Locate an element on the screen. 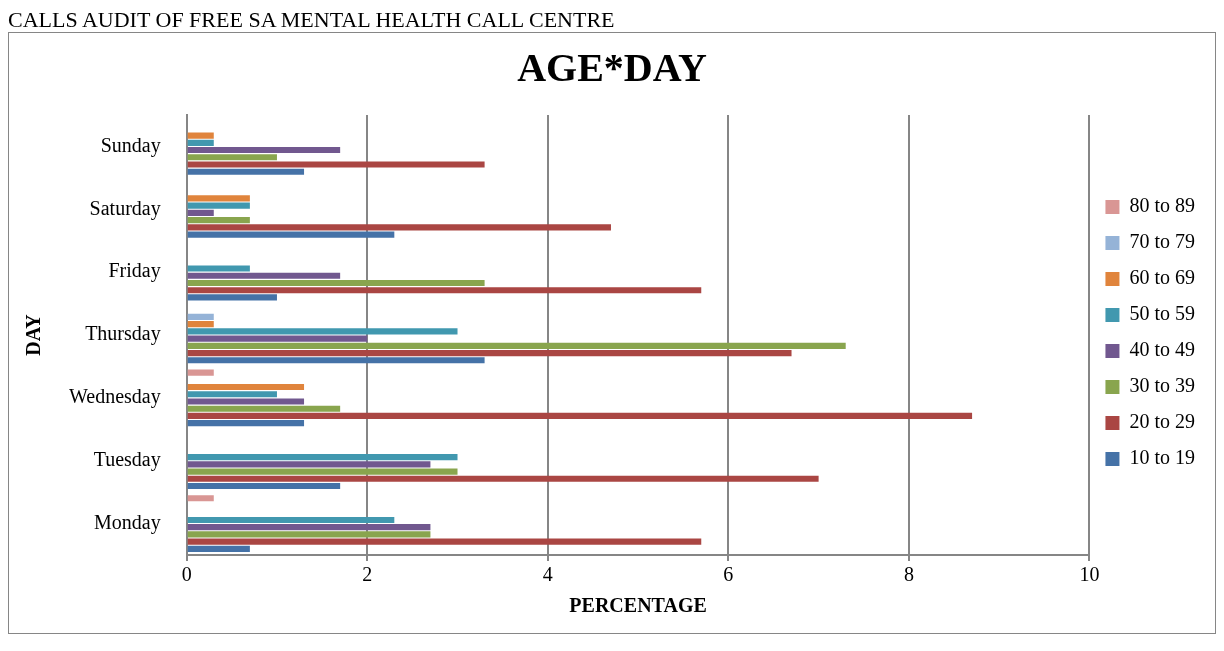  legend-label: 10 to 19 is located at coordinates (1162, 457).